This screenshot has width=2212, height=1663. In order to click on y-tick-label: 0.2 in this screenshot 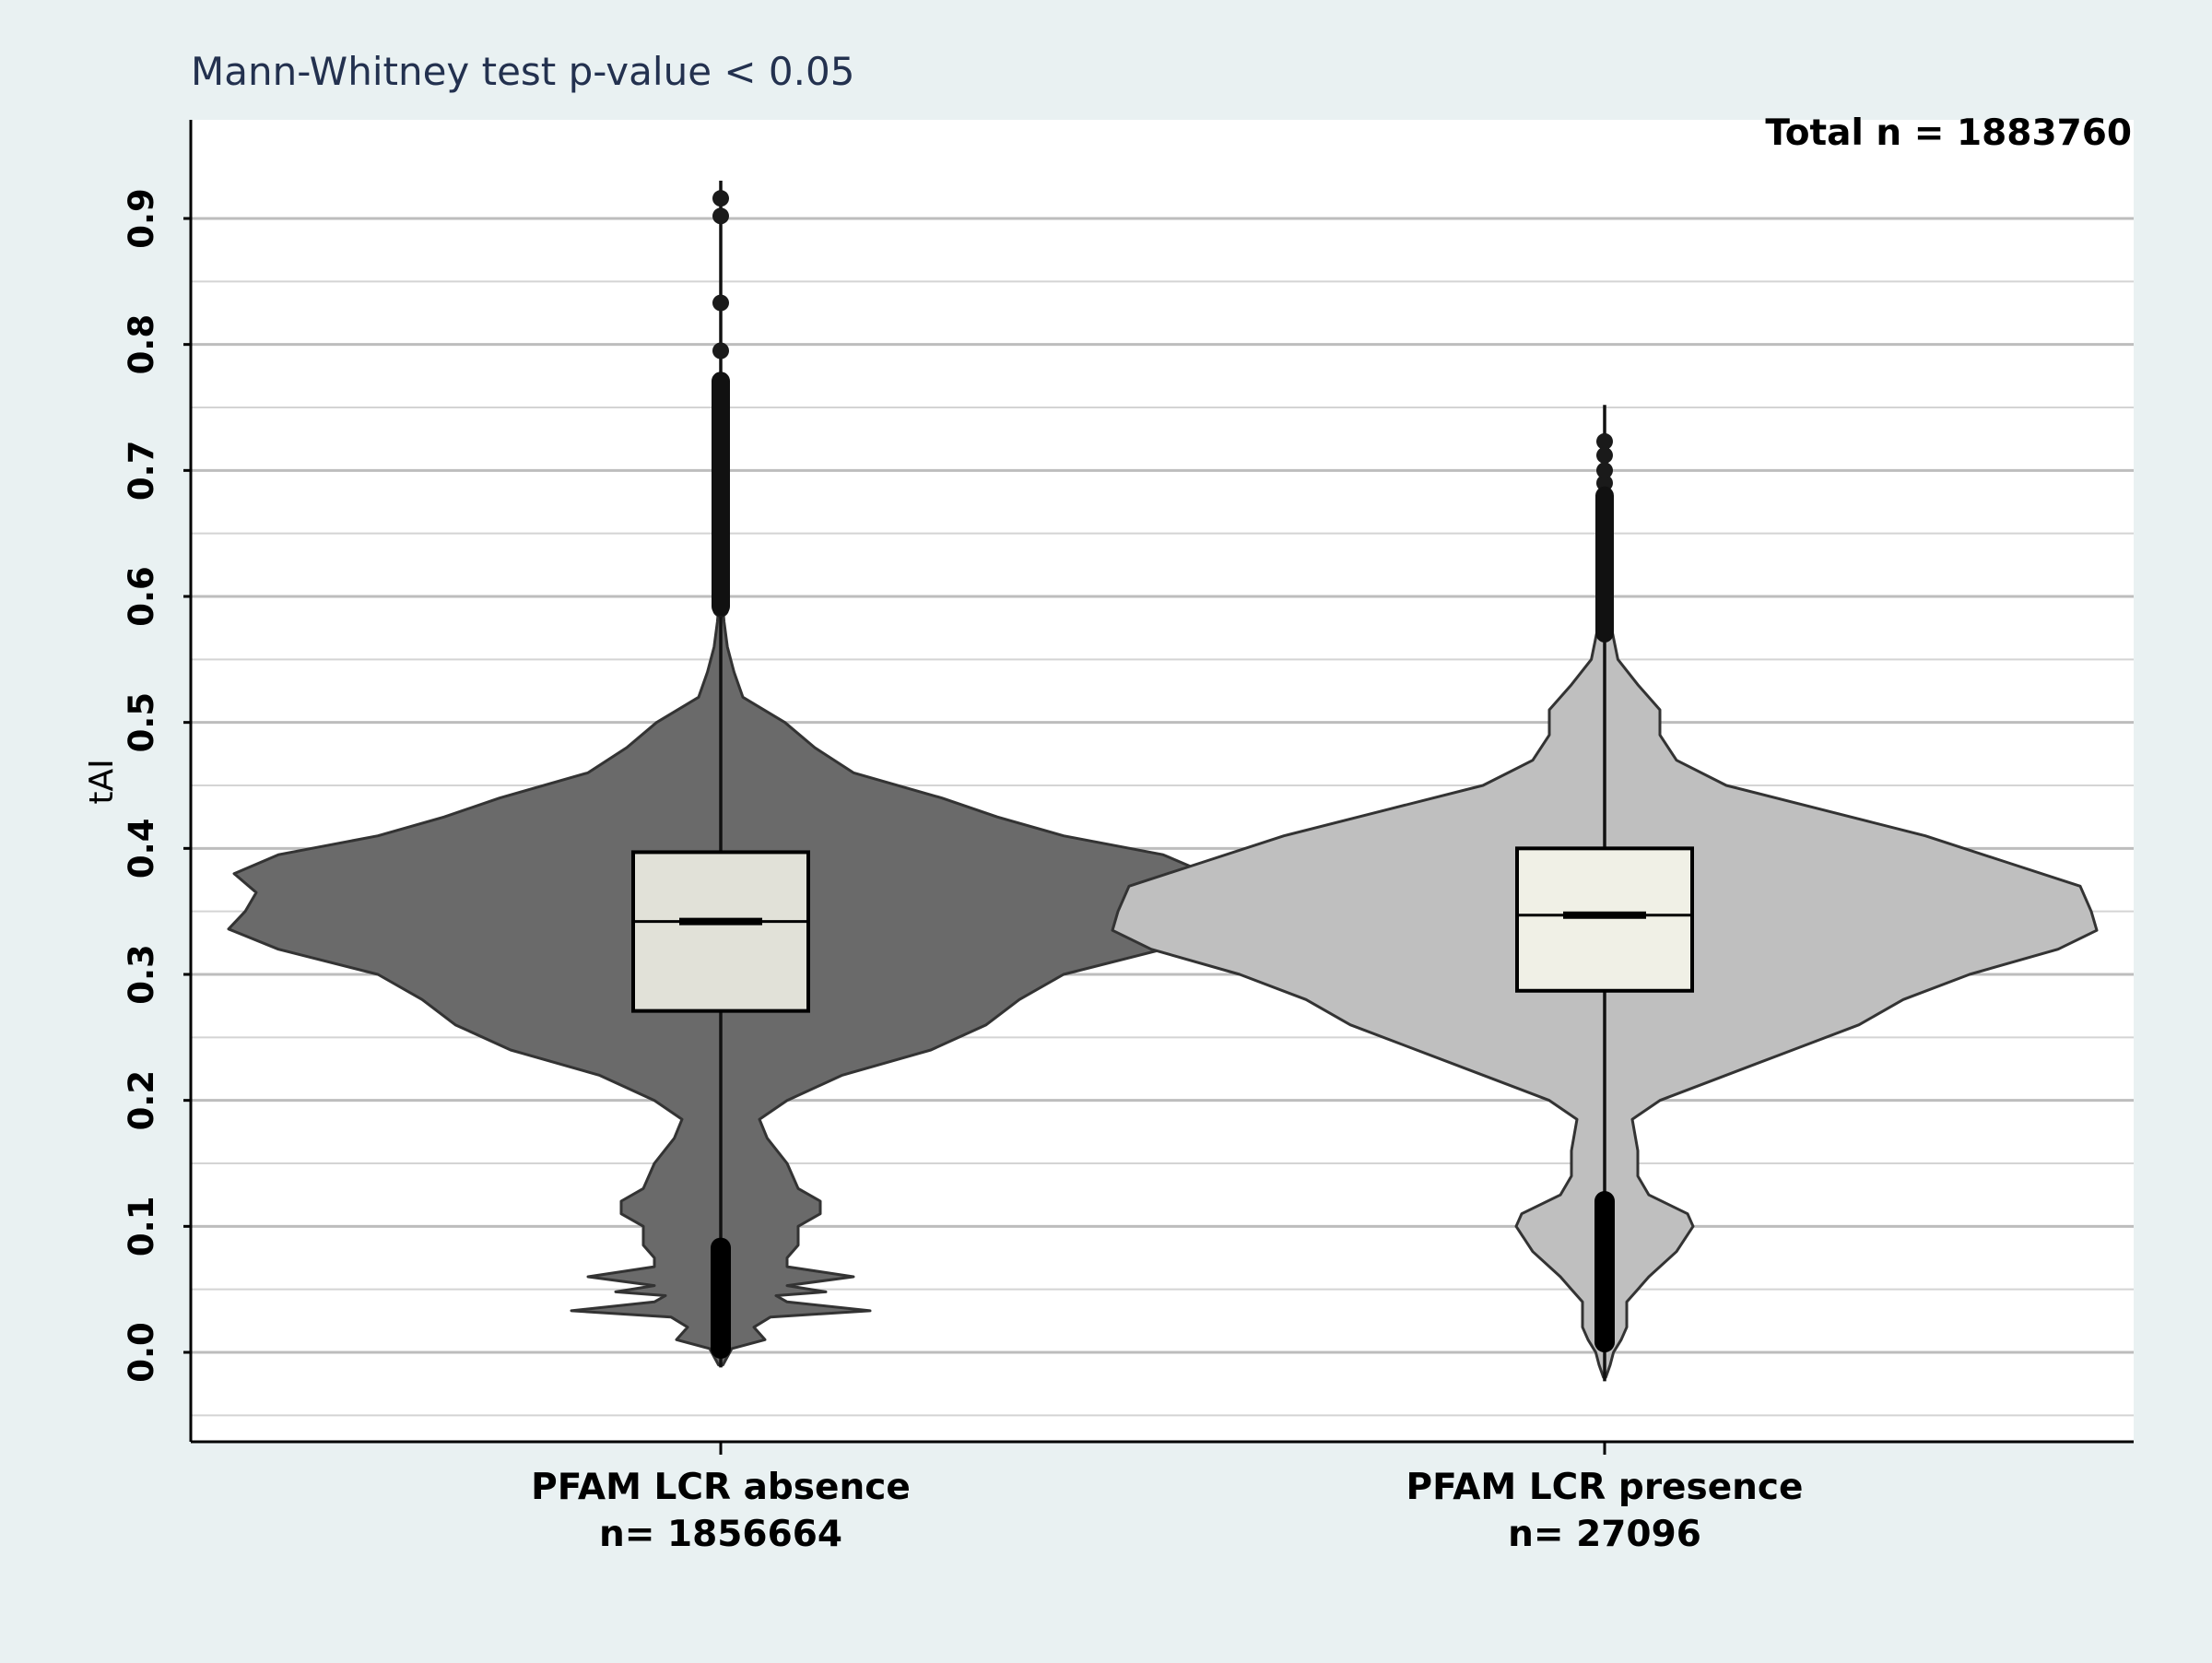, I will do `click(141, 1100)`.